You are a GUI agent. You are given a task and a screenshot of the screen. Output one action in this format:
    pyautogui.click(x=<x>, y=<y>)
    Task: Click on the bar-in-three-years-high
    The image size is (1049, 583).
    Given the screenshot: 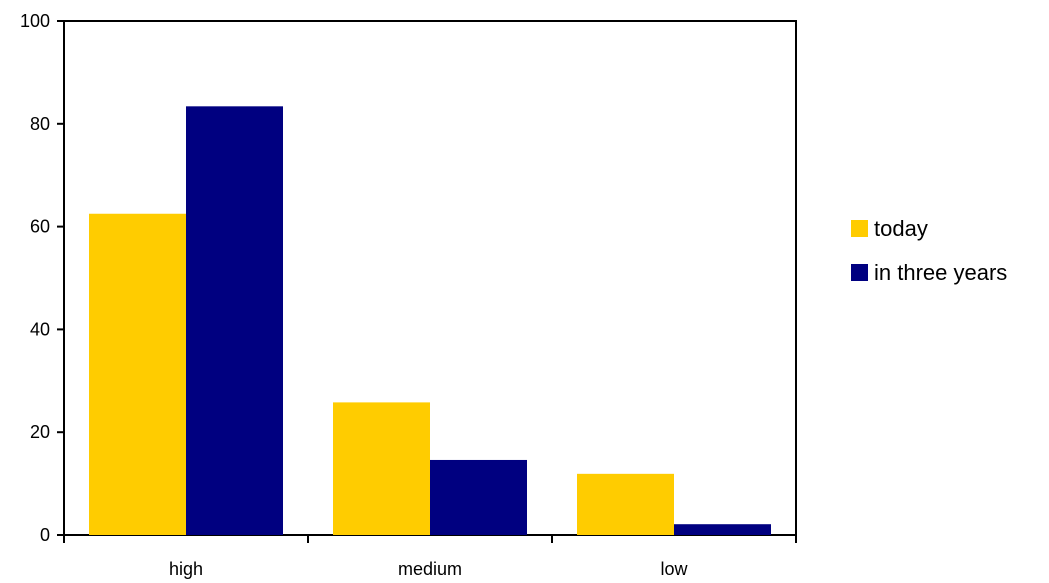 What is the action you would take?
    pyautogui.click(x=234, y=320)
    